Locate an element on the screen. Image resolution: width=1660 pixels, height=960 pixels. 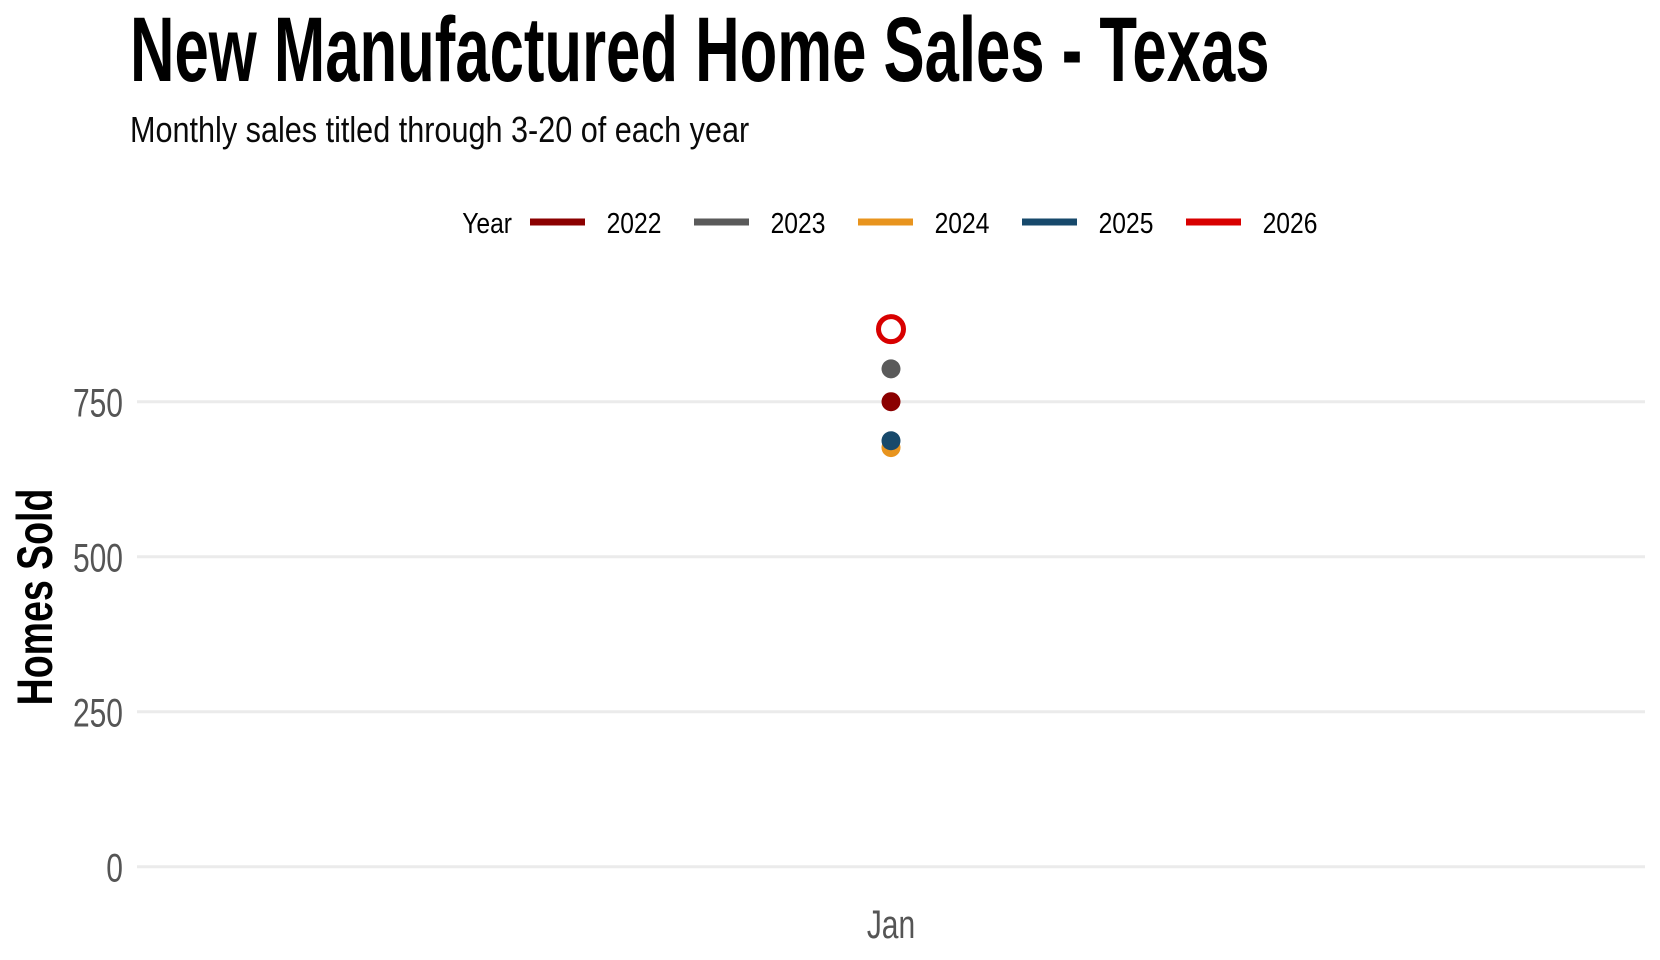
point-2025-jan is located at coordinates (891, 441).